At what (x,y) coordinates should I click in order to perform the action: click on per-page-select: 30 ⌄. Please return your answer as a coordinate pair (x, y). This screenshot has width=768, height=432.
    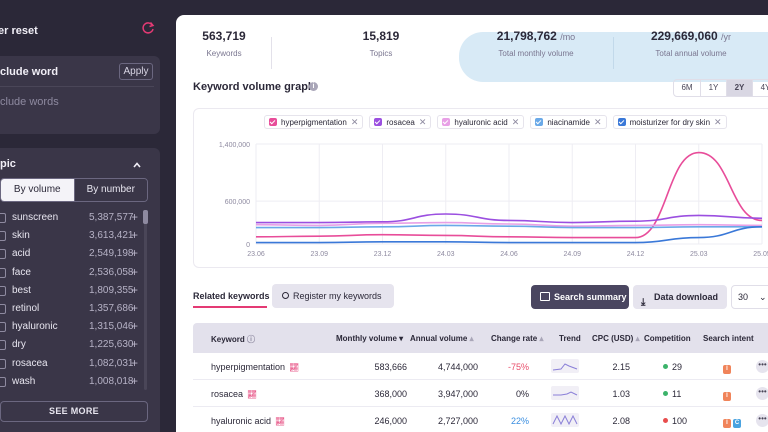
    Looking at the image, I should click on (749, 297).